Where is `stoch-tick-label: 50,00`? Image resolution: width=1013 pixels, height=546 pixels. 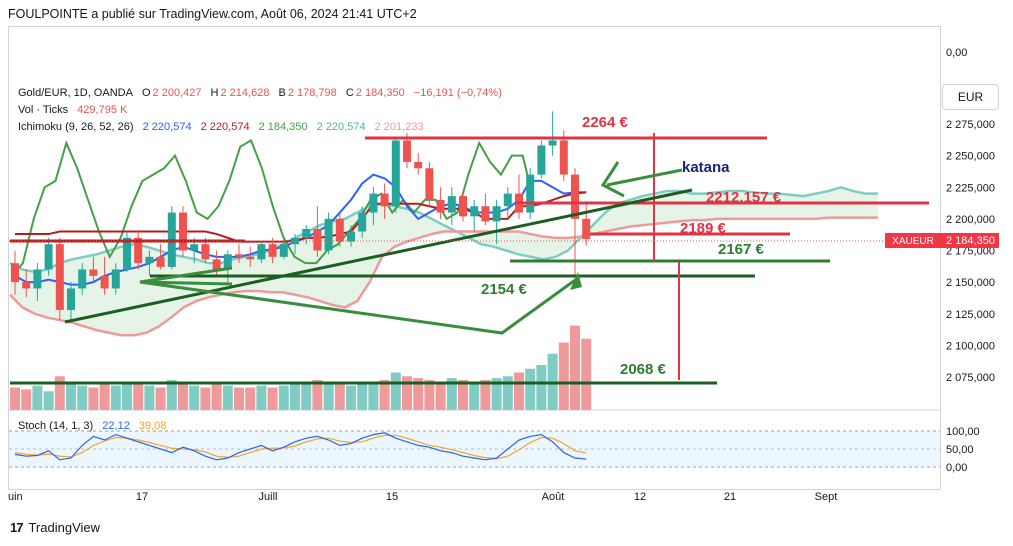 stoch-tick-label: 50,00 is located at coordinates (960, 450).